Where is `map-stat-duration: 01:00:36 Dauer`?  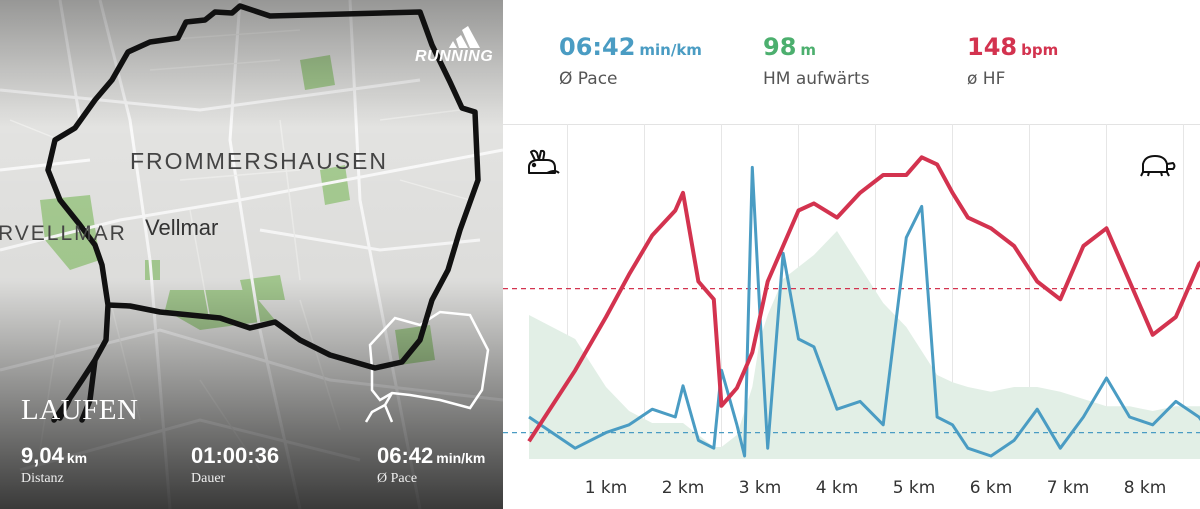 map-stat-duration: 01:00:36 Dauer is located at coordinates (235, 465).